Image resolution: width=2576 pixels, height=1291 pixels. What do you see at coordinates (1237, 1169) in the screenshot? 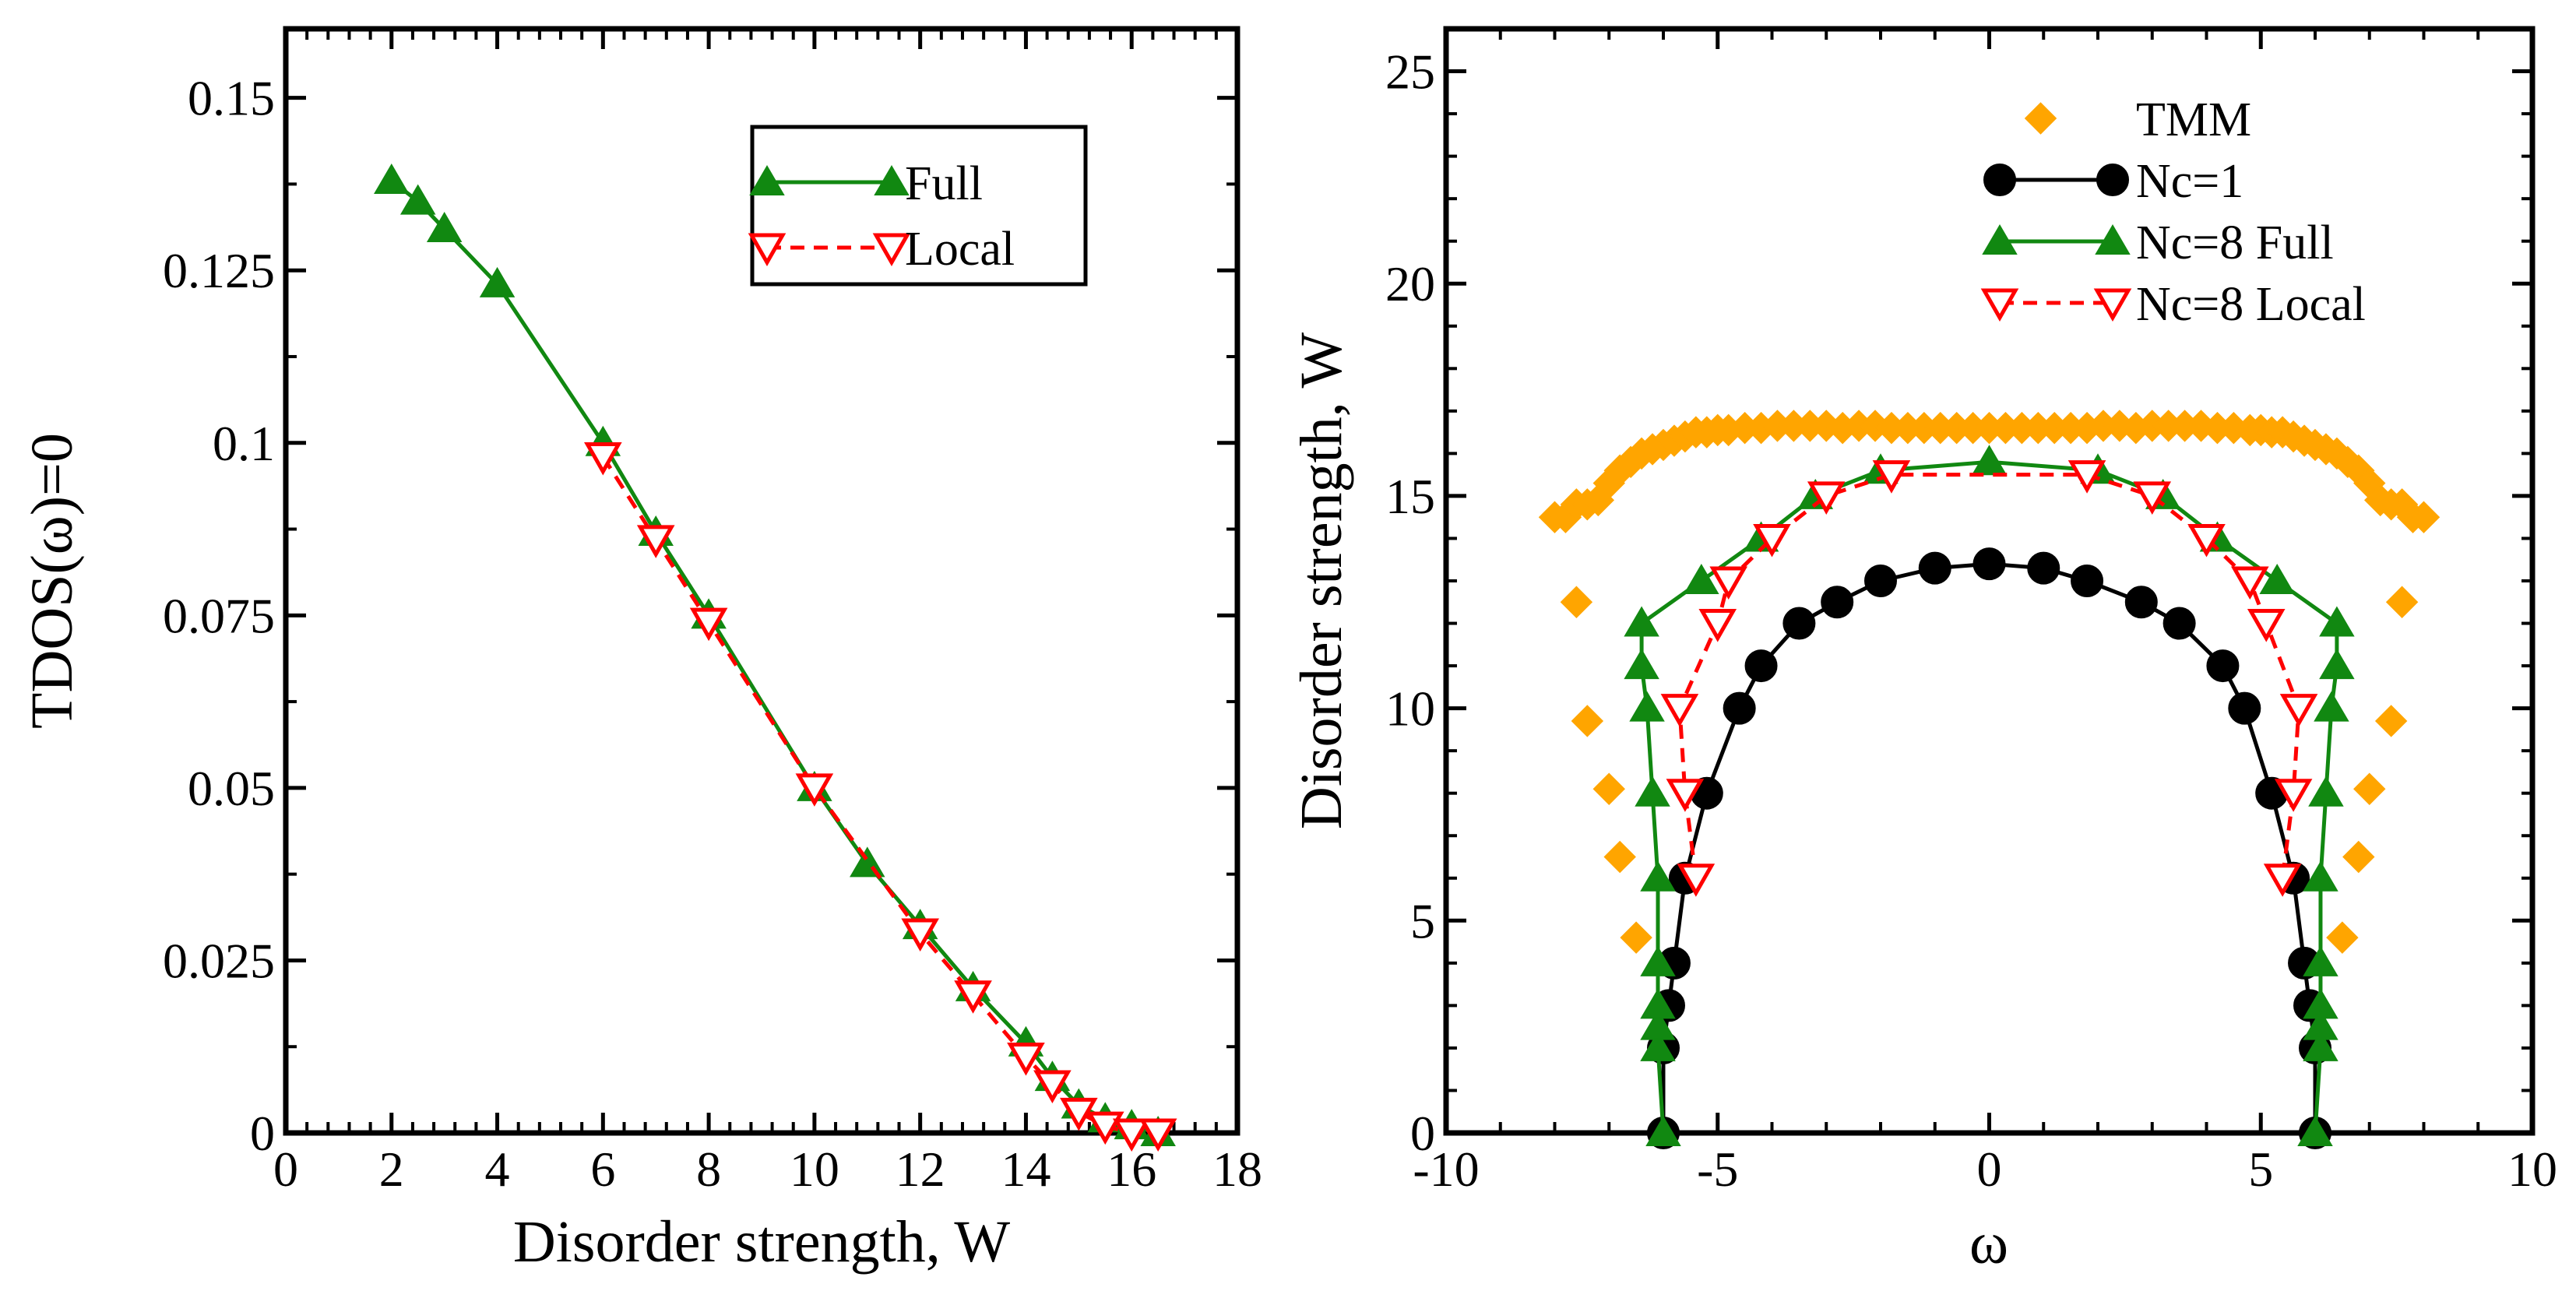
I see `x-tick-label: 18` at bounding box center [1237, 1169].